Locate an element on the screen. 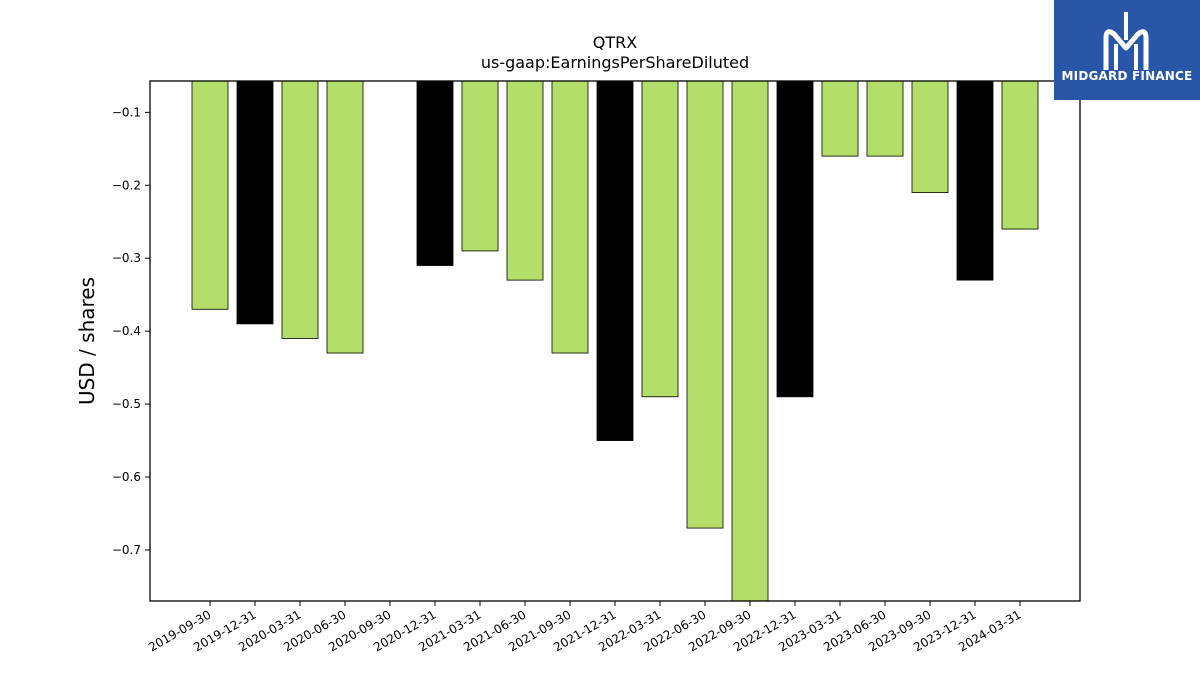  y-axis-label: USD / shares is located at coordinates (87, 341).